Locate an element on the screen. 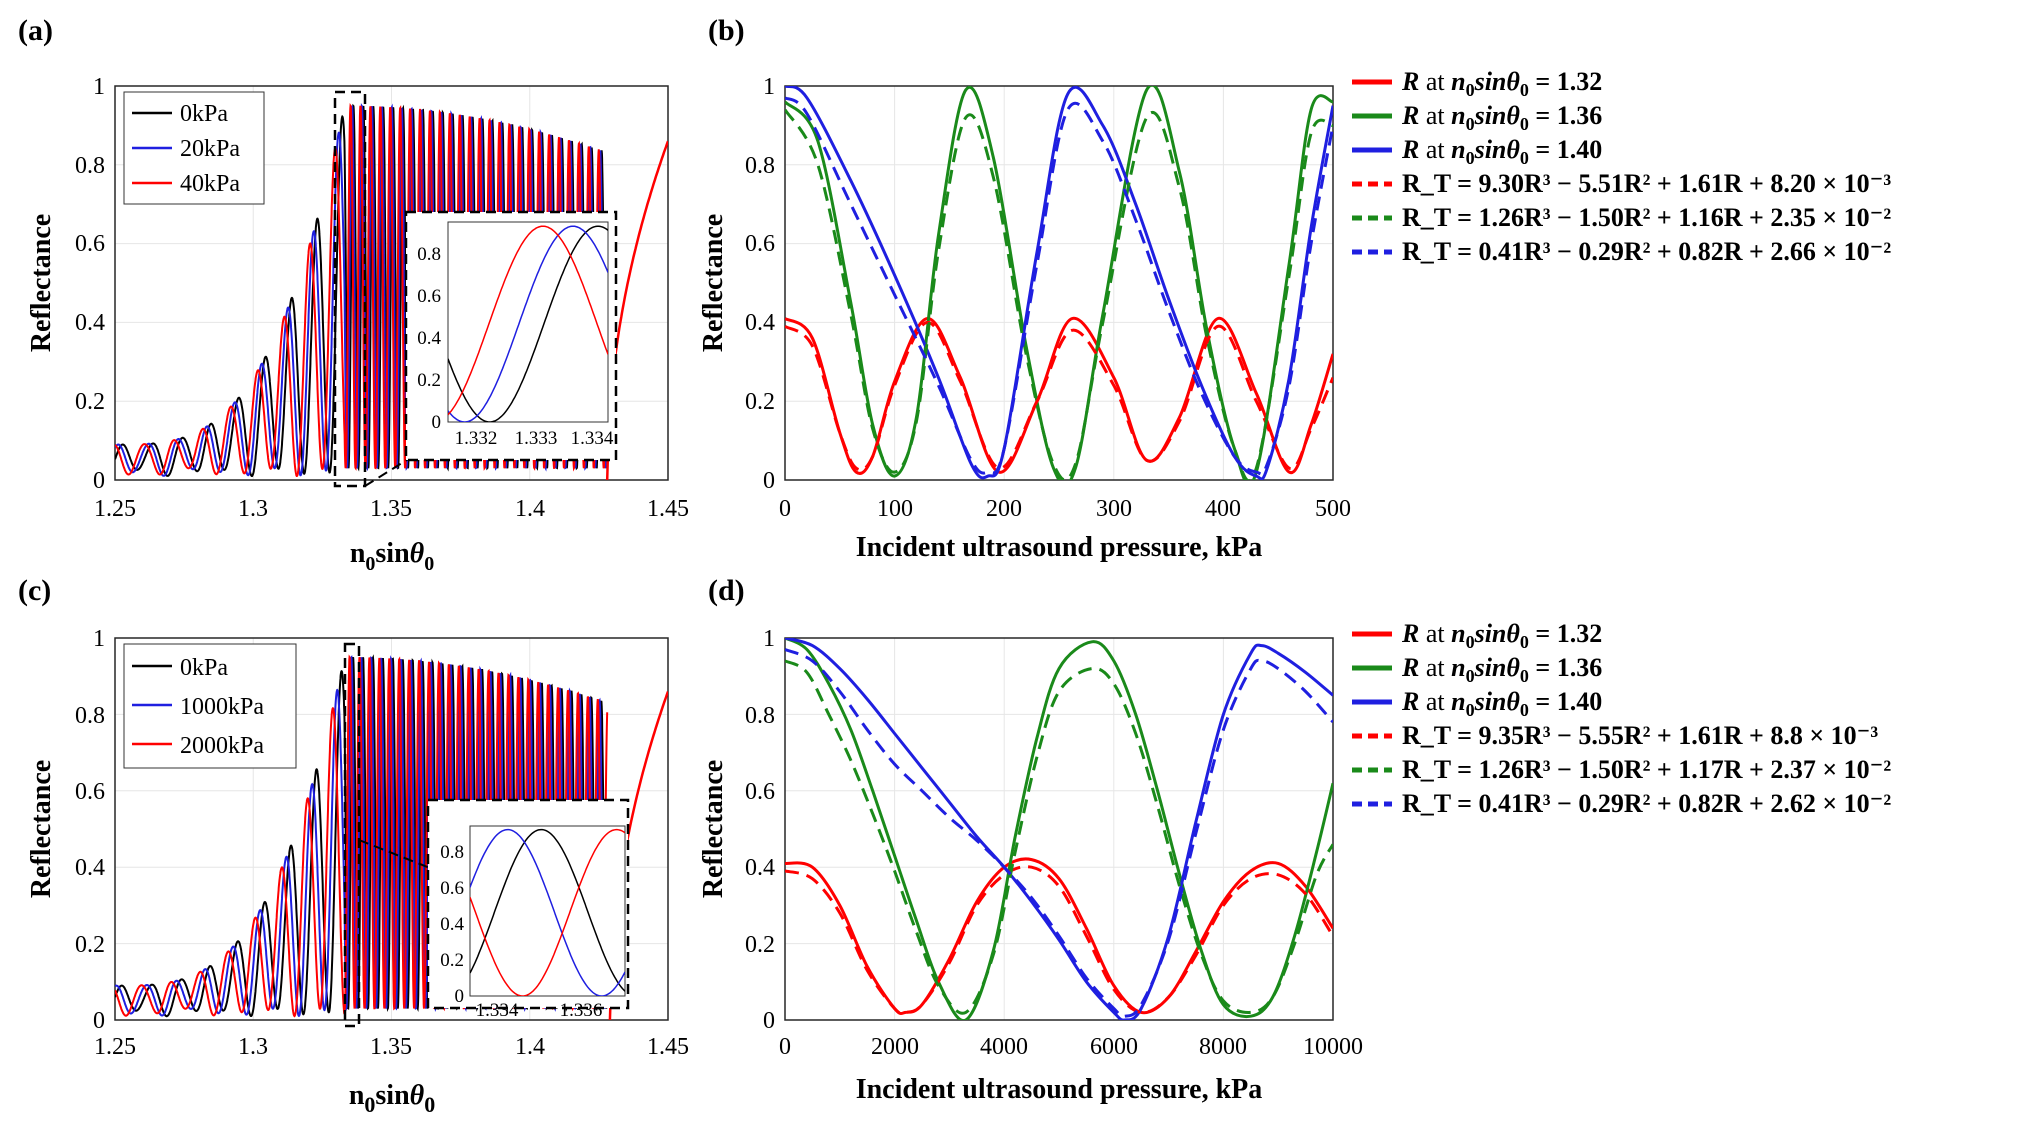 The image size is (2018, 1135). xtick-label: 1.25 is located at coordinates (115, 1047).